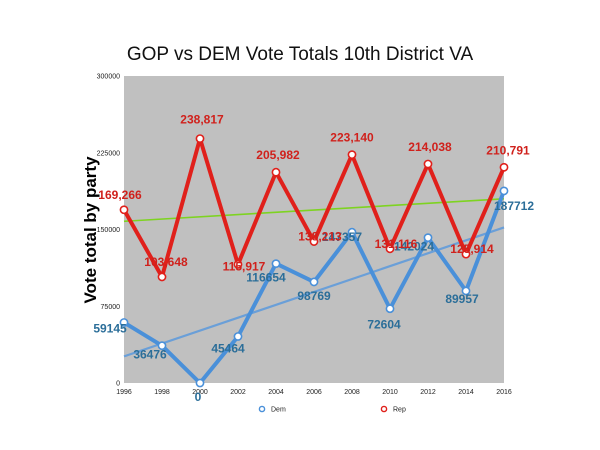 The image size is (600, 450). Describe the element at coordinates (108, 153) in the screenshot. I see `y-tick-label: 225000` at that location.